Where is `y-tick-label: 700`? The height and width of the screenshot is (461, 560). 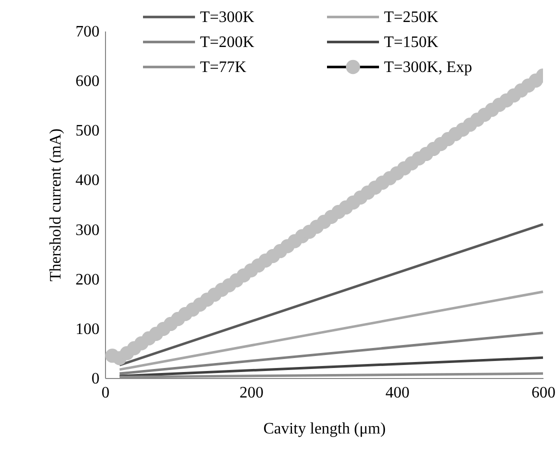
y-tick-label: 700 is located at coordinates (88, 32).